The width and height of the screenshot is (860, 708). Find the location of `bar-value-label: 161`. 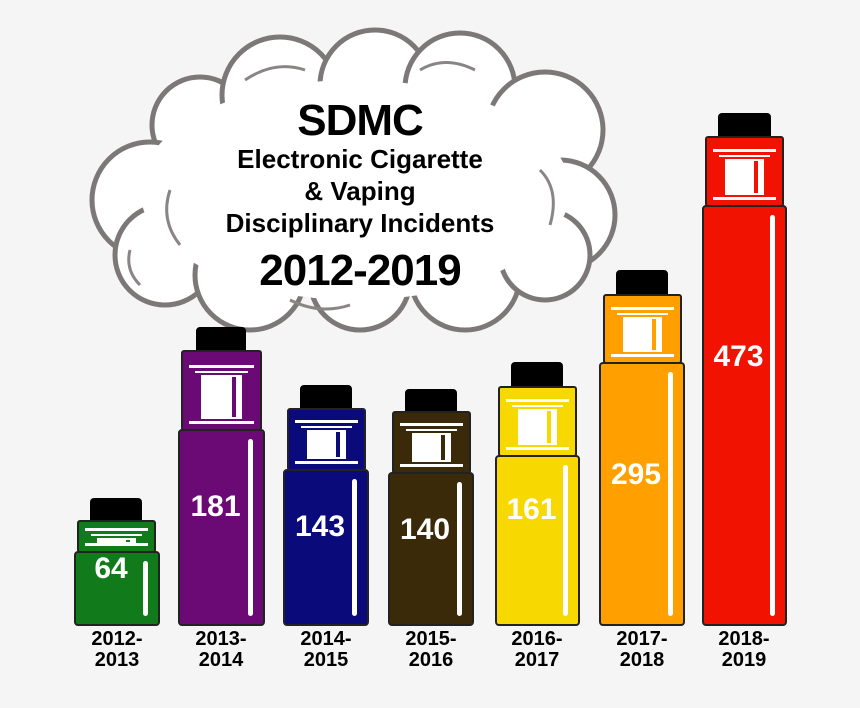

bar-value-label: 161 is located at coordinates (531, 509).